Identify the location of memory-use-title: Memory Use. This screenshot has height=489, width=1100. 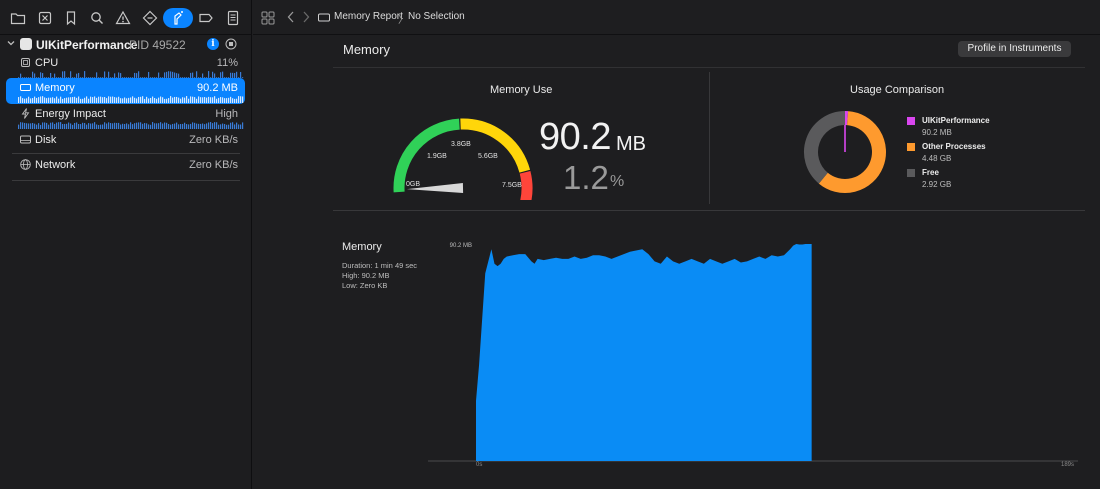
(521, 90).